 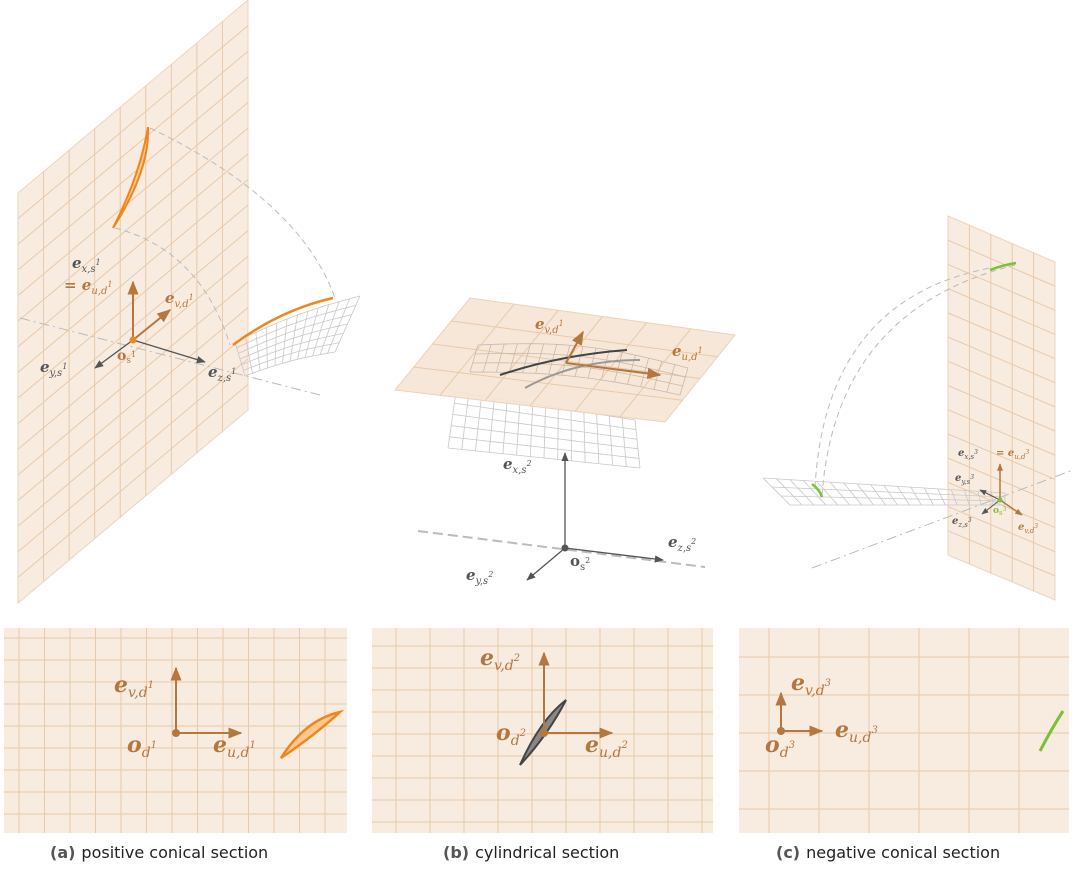 I want to click on mesh-surface-c, so click(x=884, y=491).